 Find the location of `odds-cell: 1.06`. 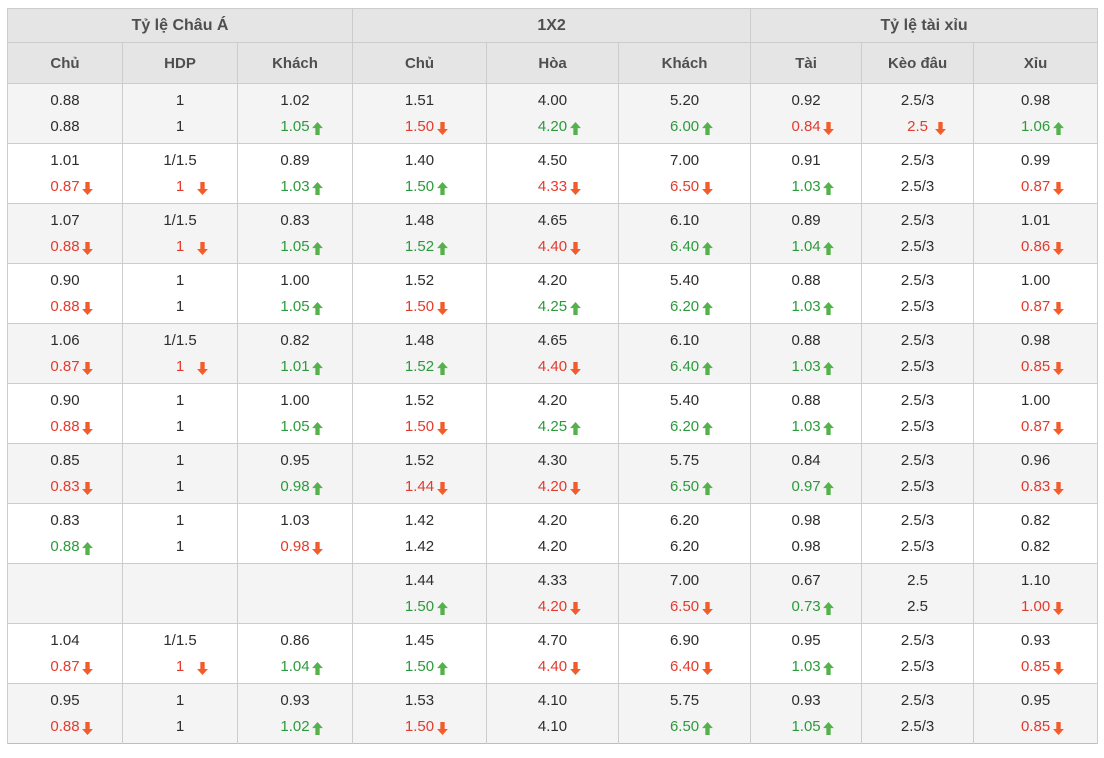

odds-cell: 1.06 is located at coordinates (65, 338).